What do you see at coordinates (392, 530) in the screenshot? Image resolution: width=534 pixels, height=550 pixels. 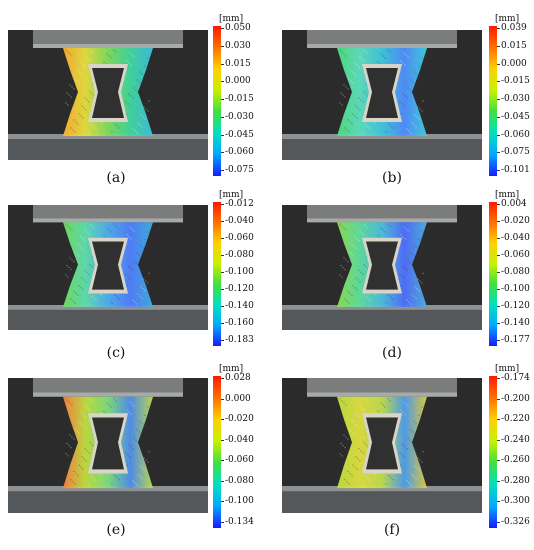 I see `panel-caption: (f)` at bounding box center [392, 530].